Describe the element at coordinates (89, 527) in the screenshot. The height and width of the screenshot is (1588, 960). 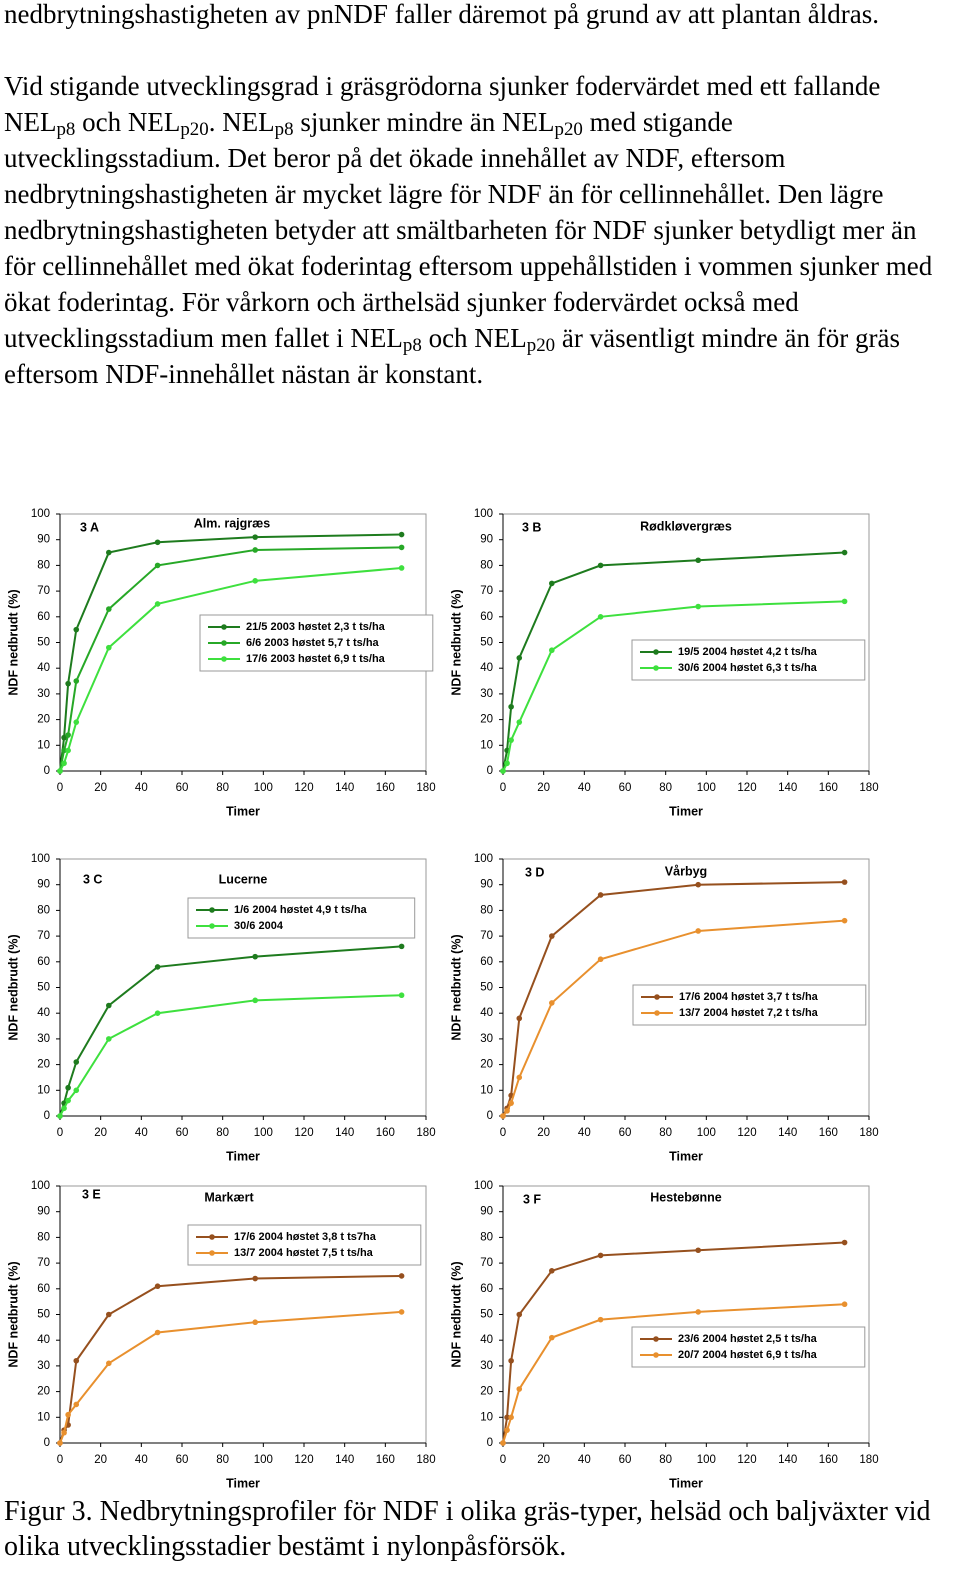
I see `panel-label: 3 A` at that location.